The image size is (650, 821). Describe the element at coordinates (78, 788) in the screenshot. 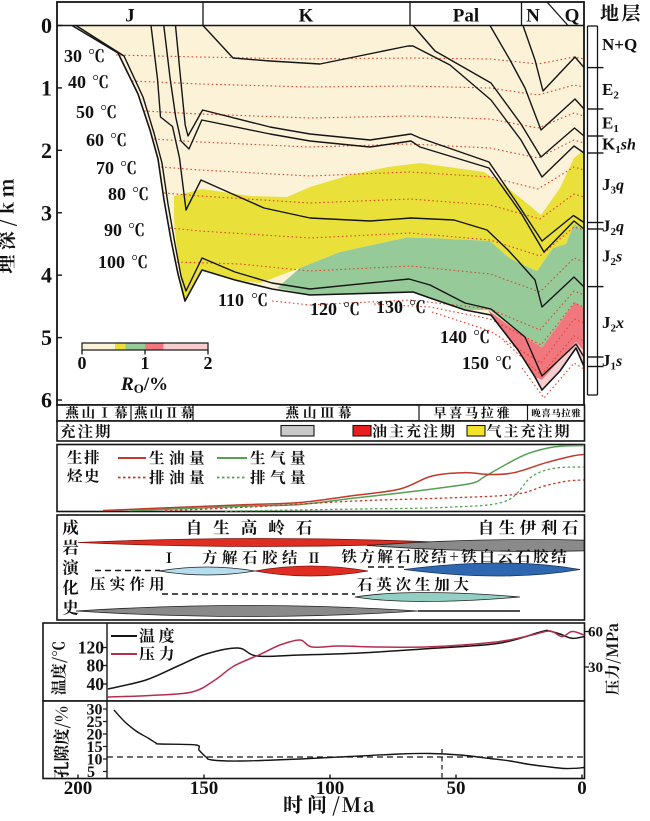

I see `svg-text: 200` at that location.